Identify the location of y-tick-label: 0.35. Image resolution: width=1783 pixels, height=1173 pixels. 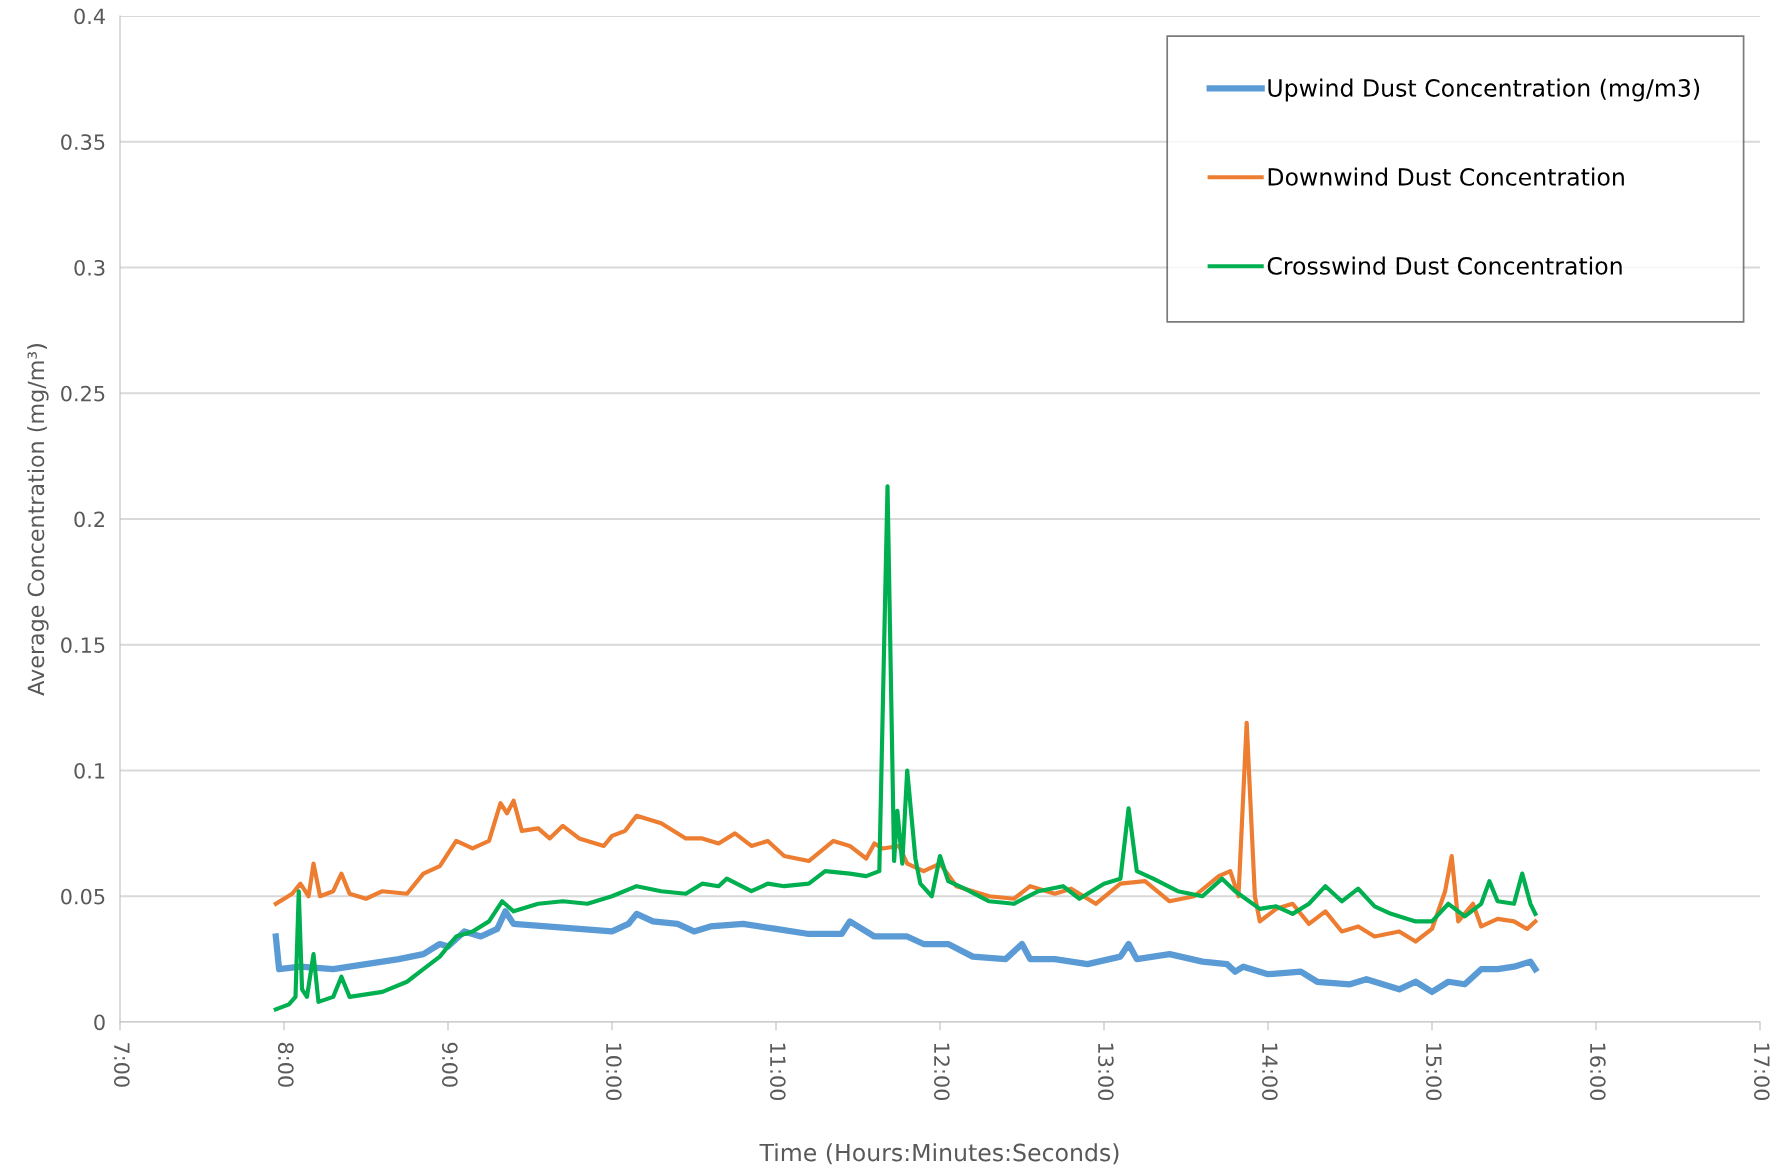
(83, 142).